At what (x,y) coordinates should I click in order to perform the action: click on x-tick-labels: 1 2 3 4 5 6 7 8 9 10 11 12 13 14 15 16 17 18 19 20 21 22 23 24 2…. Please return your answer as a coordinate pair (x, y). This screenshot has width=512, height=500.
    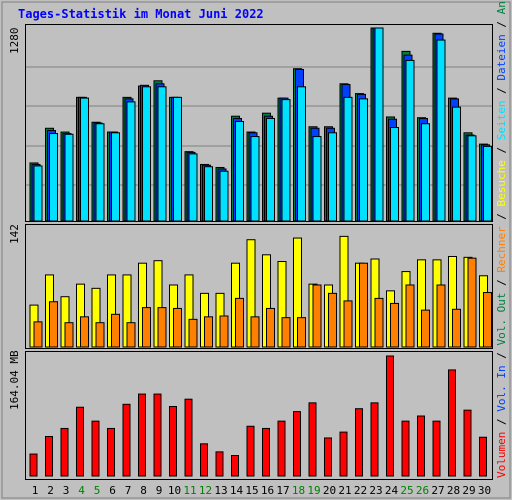
    Looking at the image, I should click on (261, 490).